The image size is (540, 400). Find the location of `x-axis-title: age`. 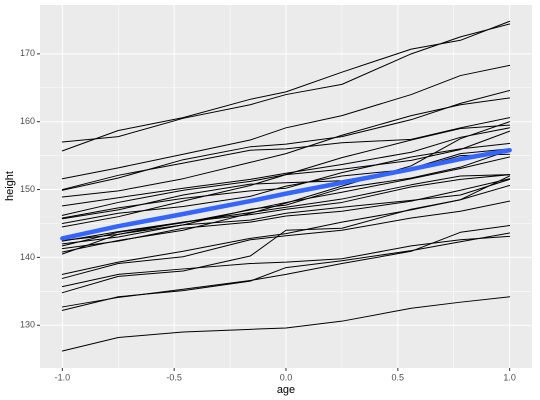

x-axis-title: age is located at coordinates (286, 390).